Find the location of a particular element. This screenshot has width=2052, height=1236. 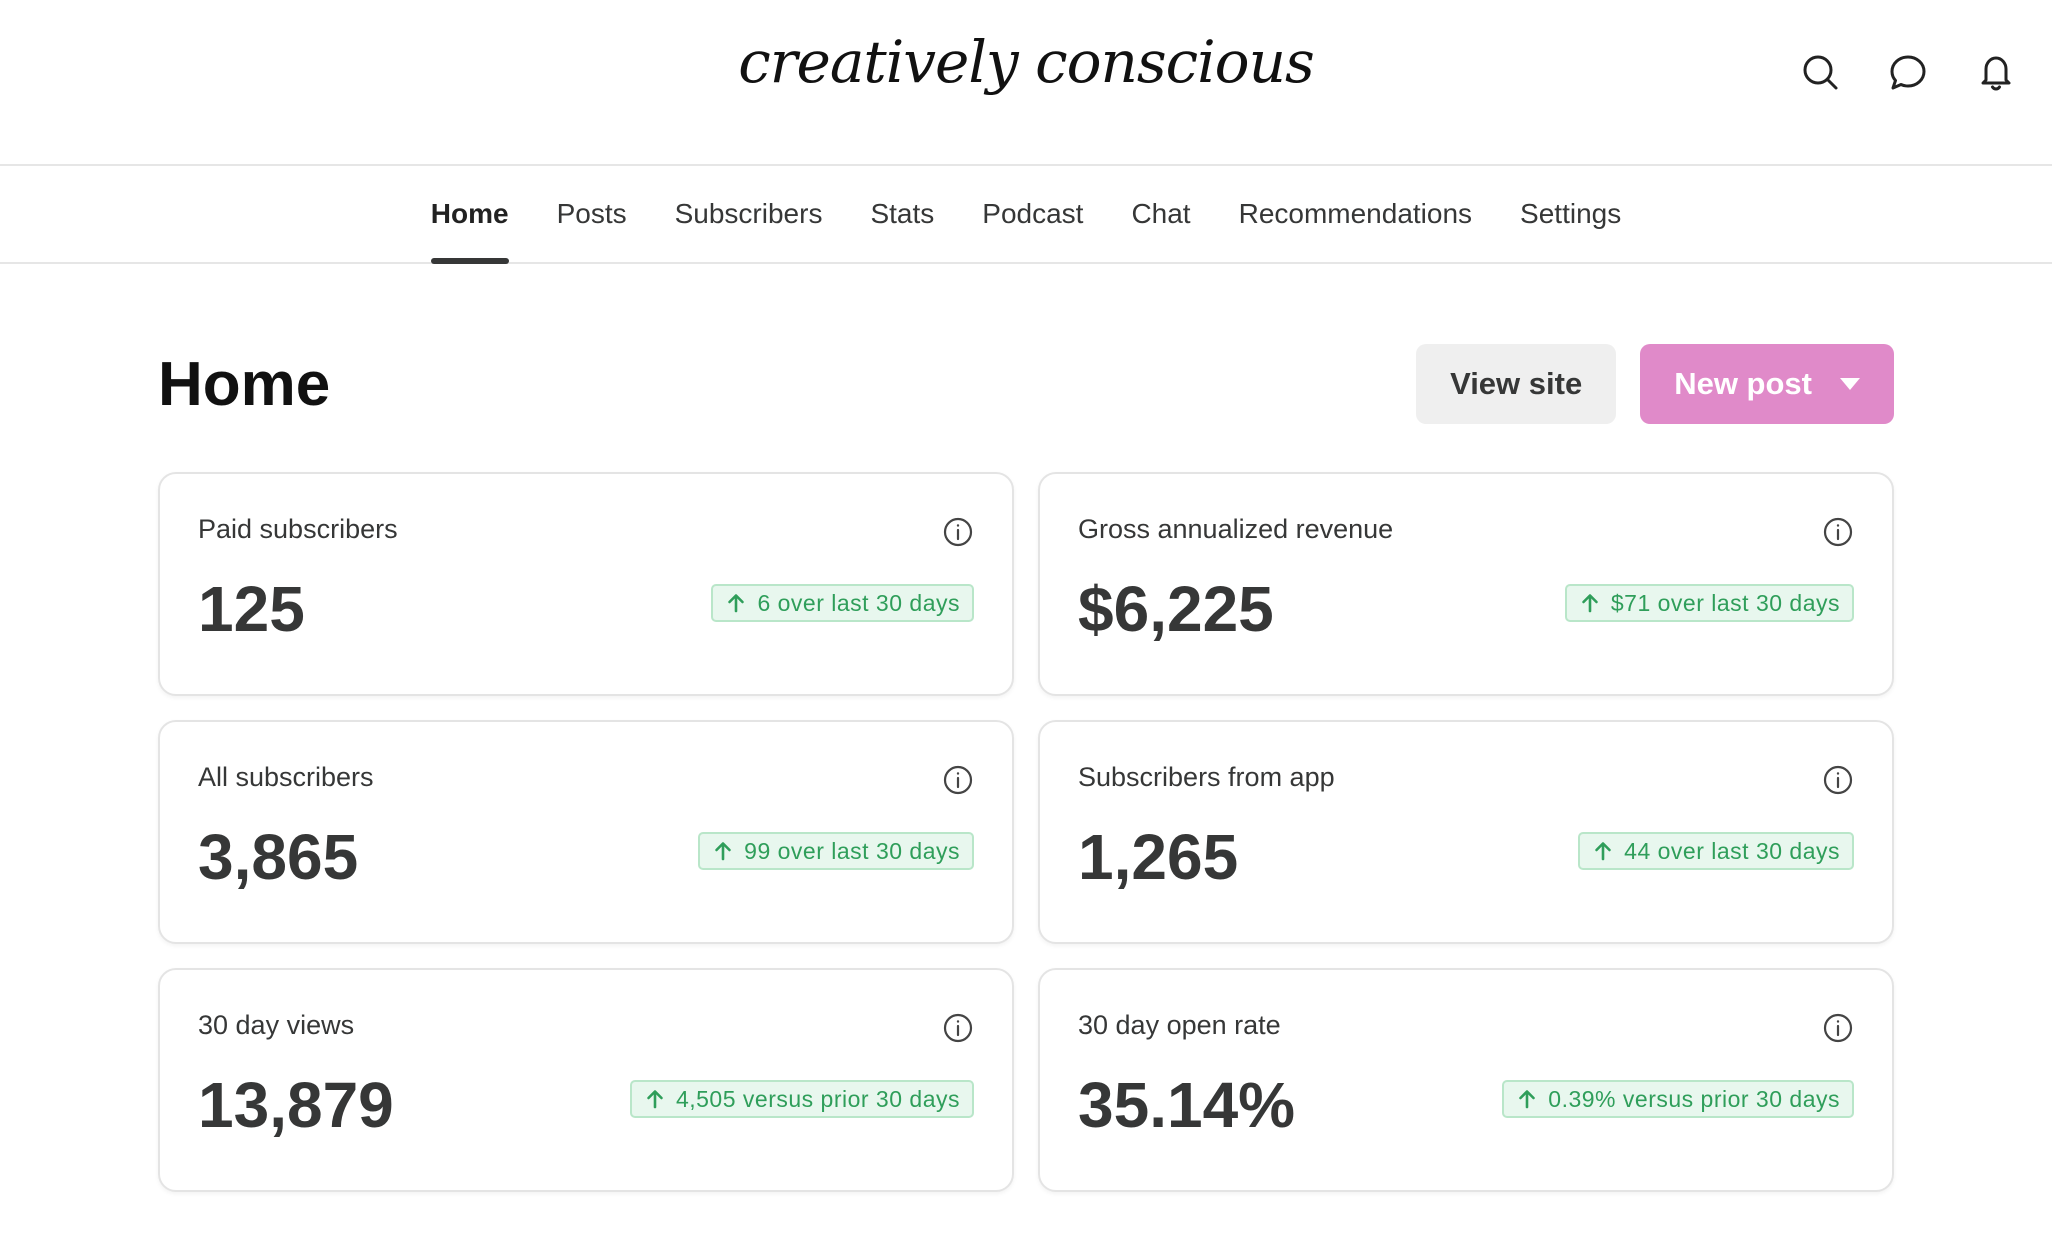

stat-label: 30 day open rate is located at coordinates (1179, 1025).